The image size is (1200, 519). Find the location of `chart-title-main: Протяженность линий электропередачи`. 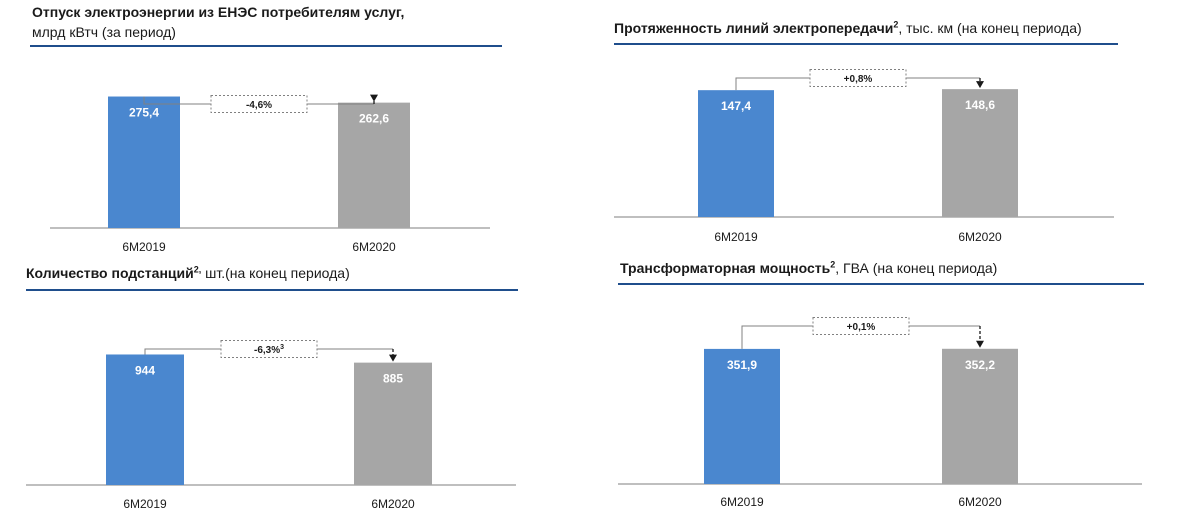

chart-title-main: Протяженность линий электропередачи is located at coordinates (754, 28).